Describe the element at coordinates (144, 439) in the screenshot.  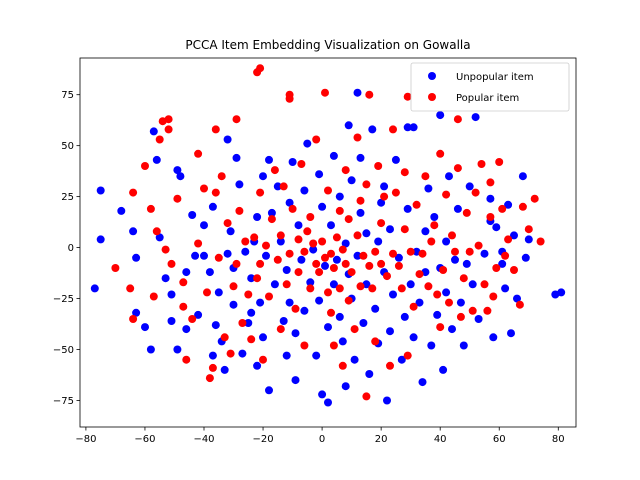
I see `x-tick-label: −60` at that location.